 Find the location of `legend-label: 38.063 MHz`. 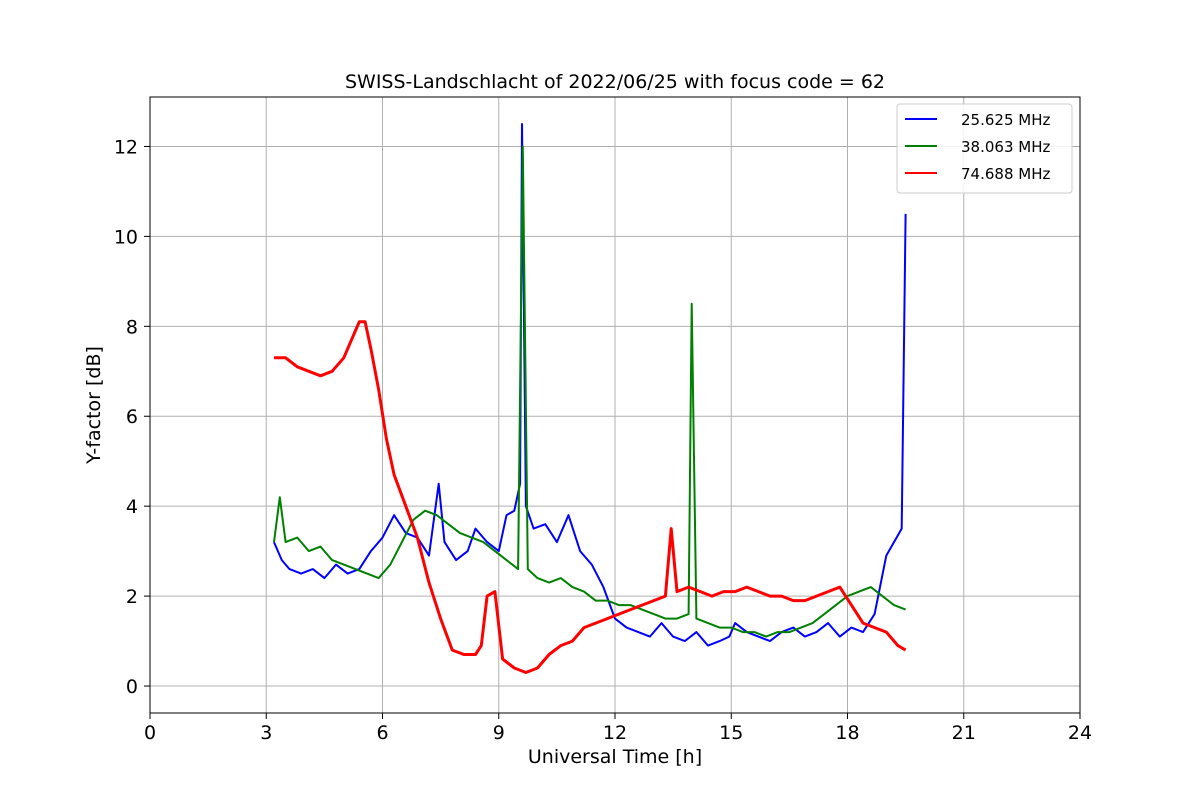

legend-label: 38.063 MHz is located at coordinates (1005, 147).